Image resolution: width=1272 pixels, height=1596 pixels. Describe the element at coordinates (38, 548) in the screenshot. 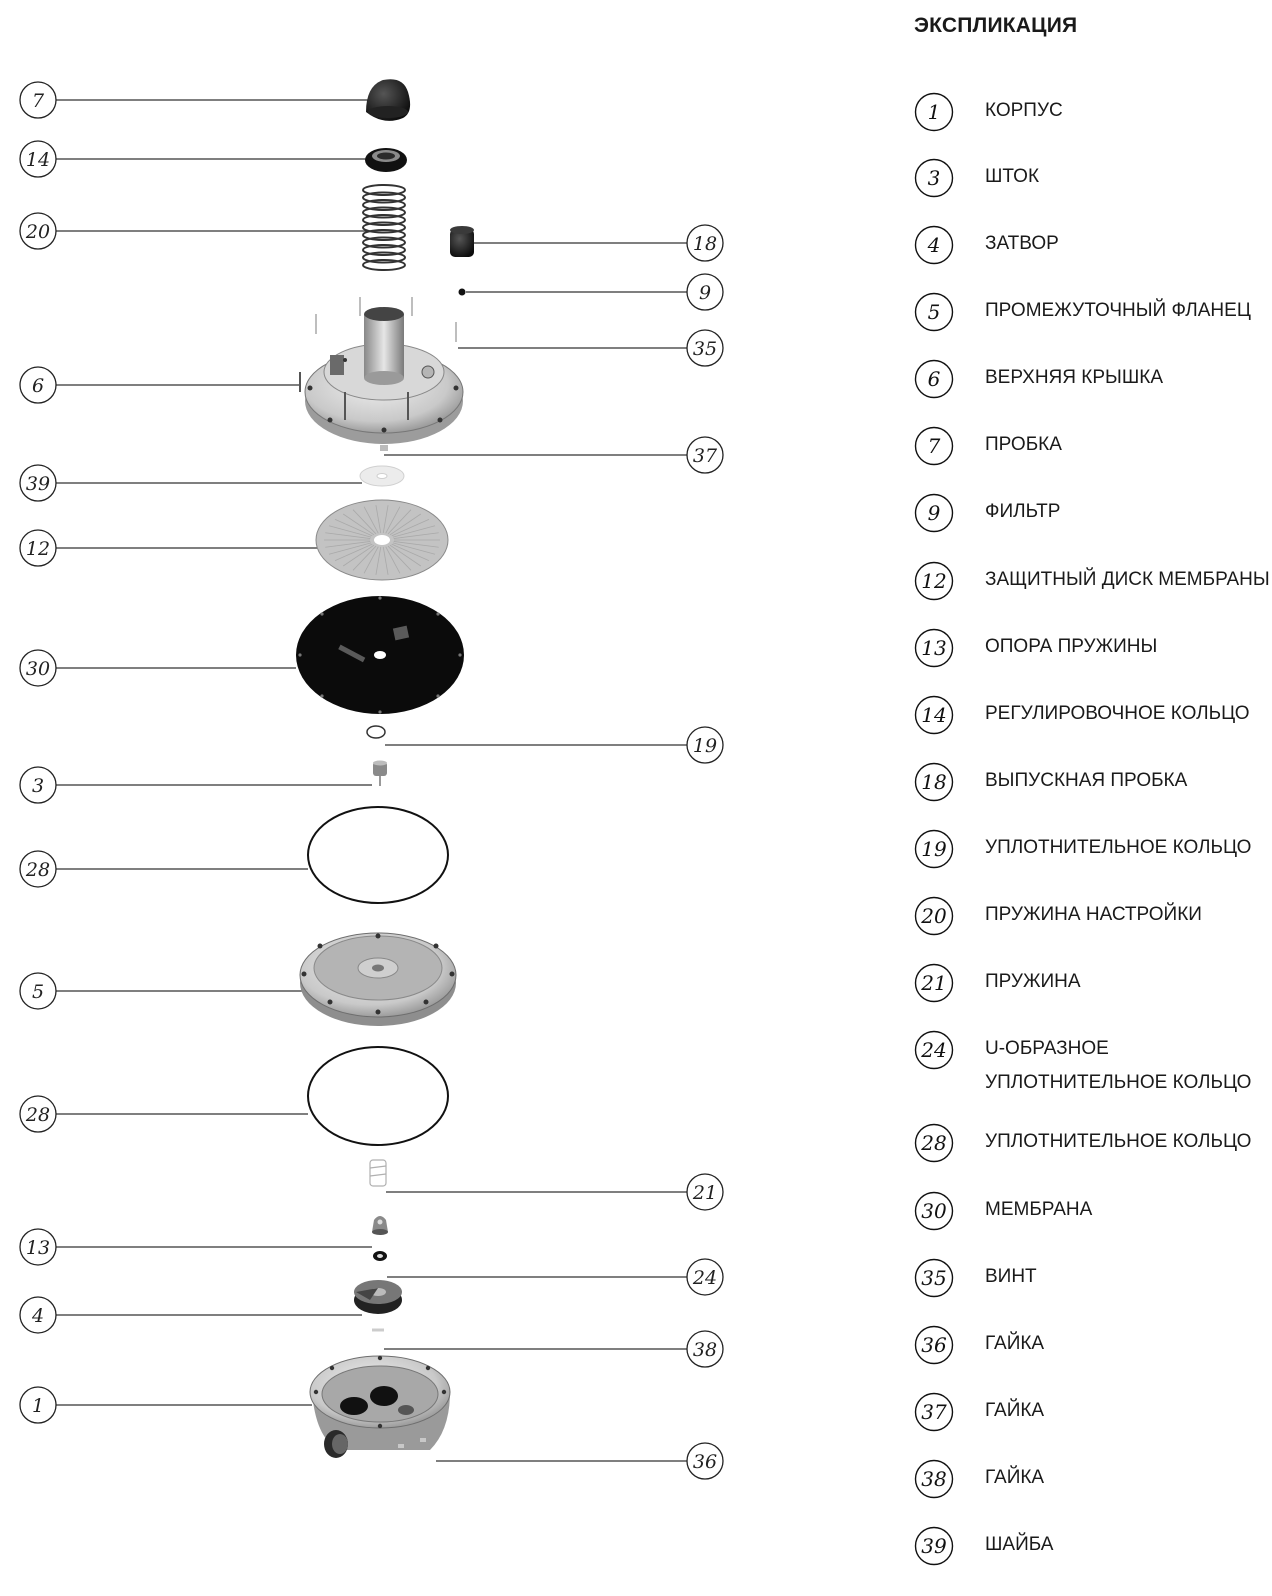

I see `callout-badge: 12` at that location.